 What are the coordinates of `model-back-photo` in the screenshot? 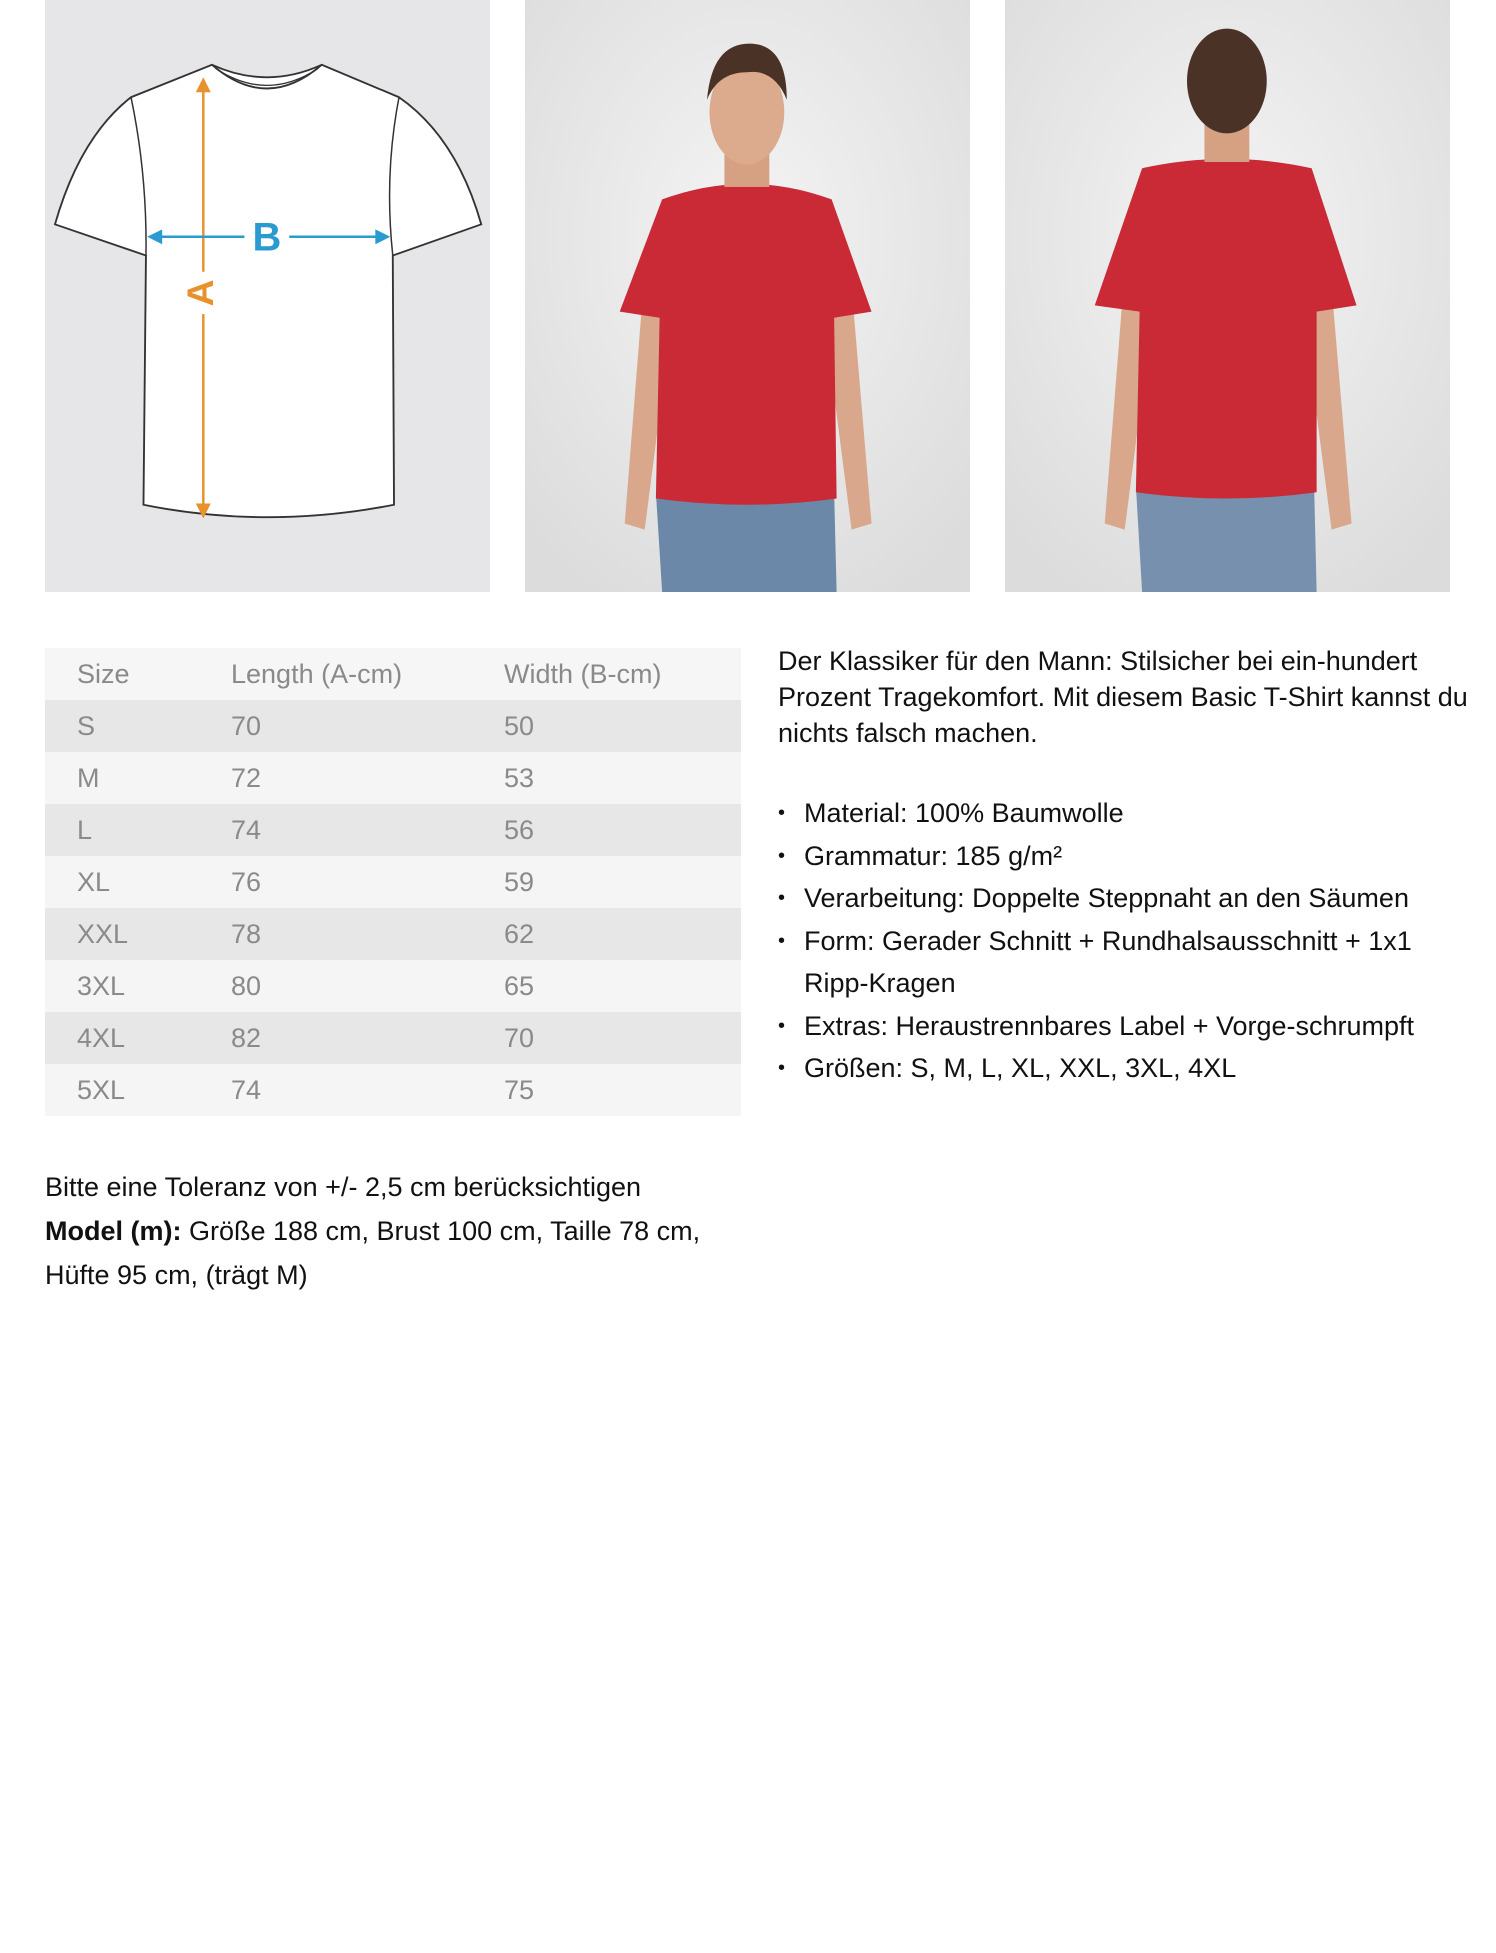 It's located at (1227, 296).